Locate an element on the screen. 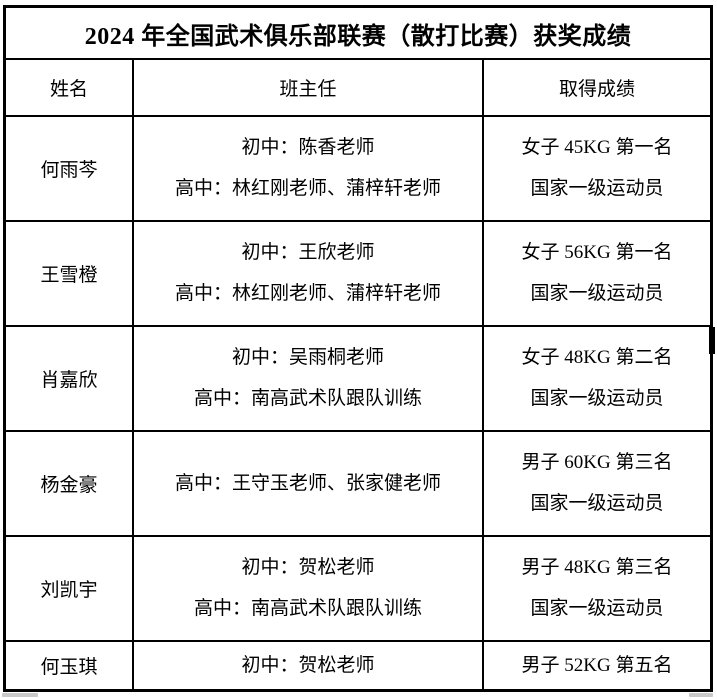 The width and height of the screenshot is (717, 699). result-line: 女子 45KG 第一名 is located at coordinates (597, 147).